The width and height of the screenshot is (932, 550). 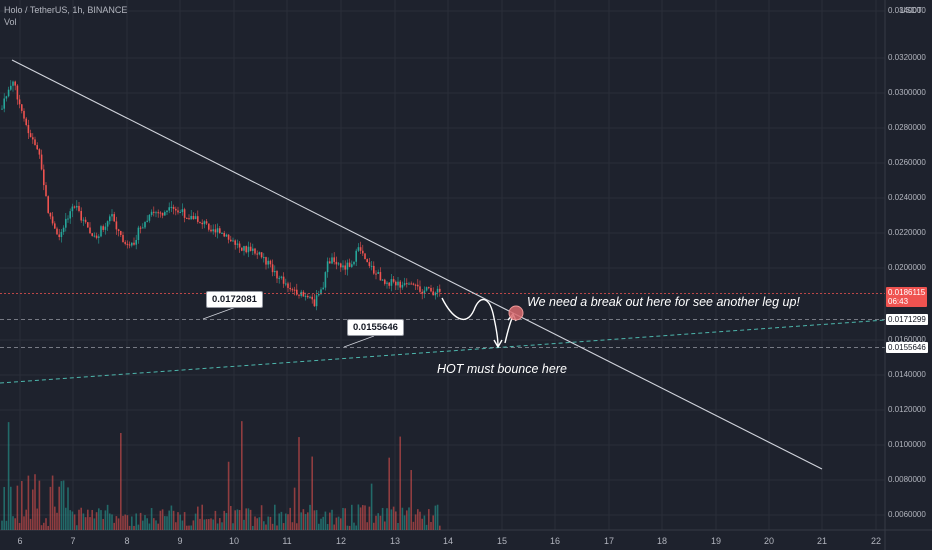 What do you see at coordinates (234, 541) in the screenshot?
I see `date-tick: 10` at bounding box center [234, 541].